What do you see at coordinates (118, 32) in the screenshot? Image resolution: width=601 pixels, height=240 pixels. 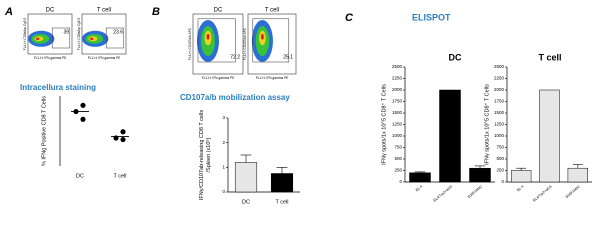 I see `flow-gate-value: 23.6` at bounding box center [118, 32].